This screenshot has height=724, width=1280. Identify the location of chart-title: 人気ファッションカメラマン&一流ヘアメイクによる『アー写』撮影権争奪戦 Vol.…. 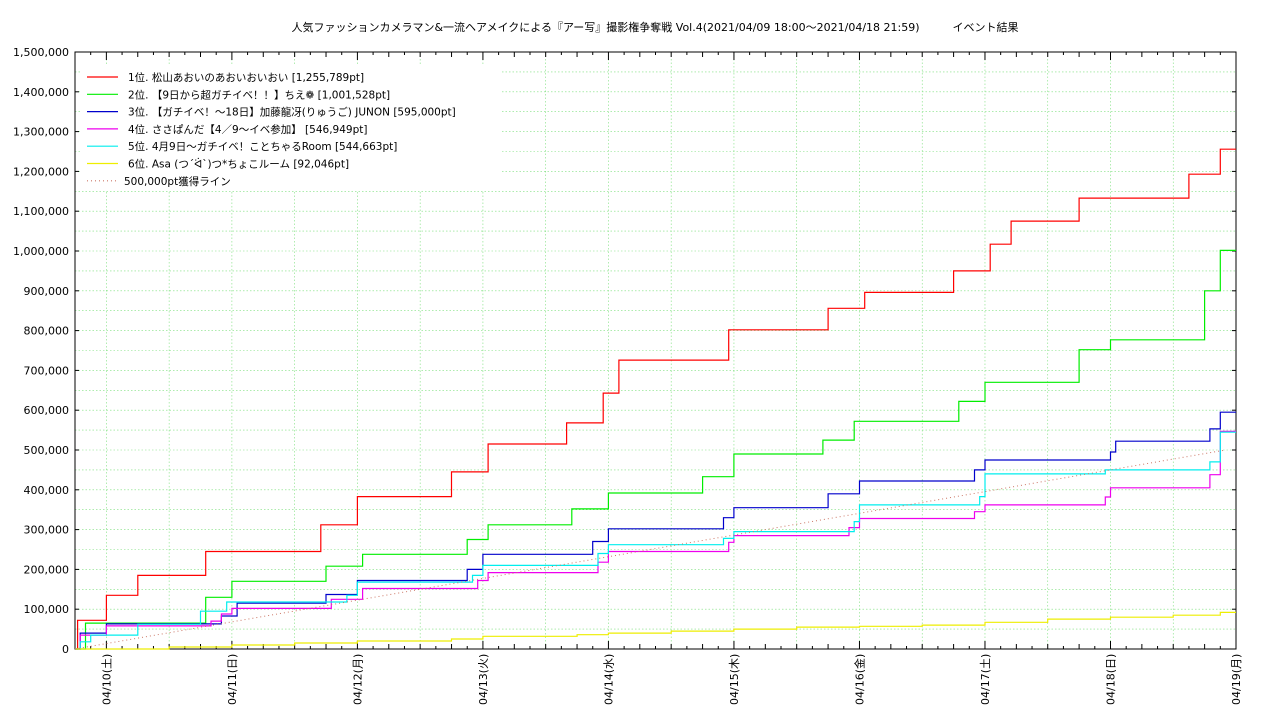
(654, 27).